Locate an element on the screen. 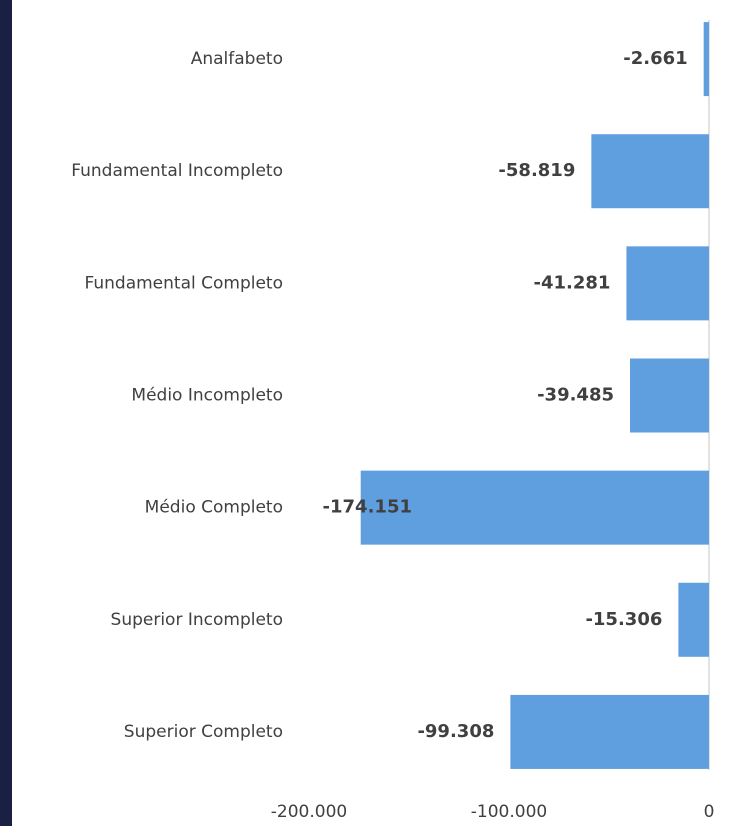  x-tick-label: -100.000 is located at coordinates (509, 812).